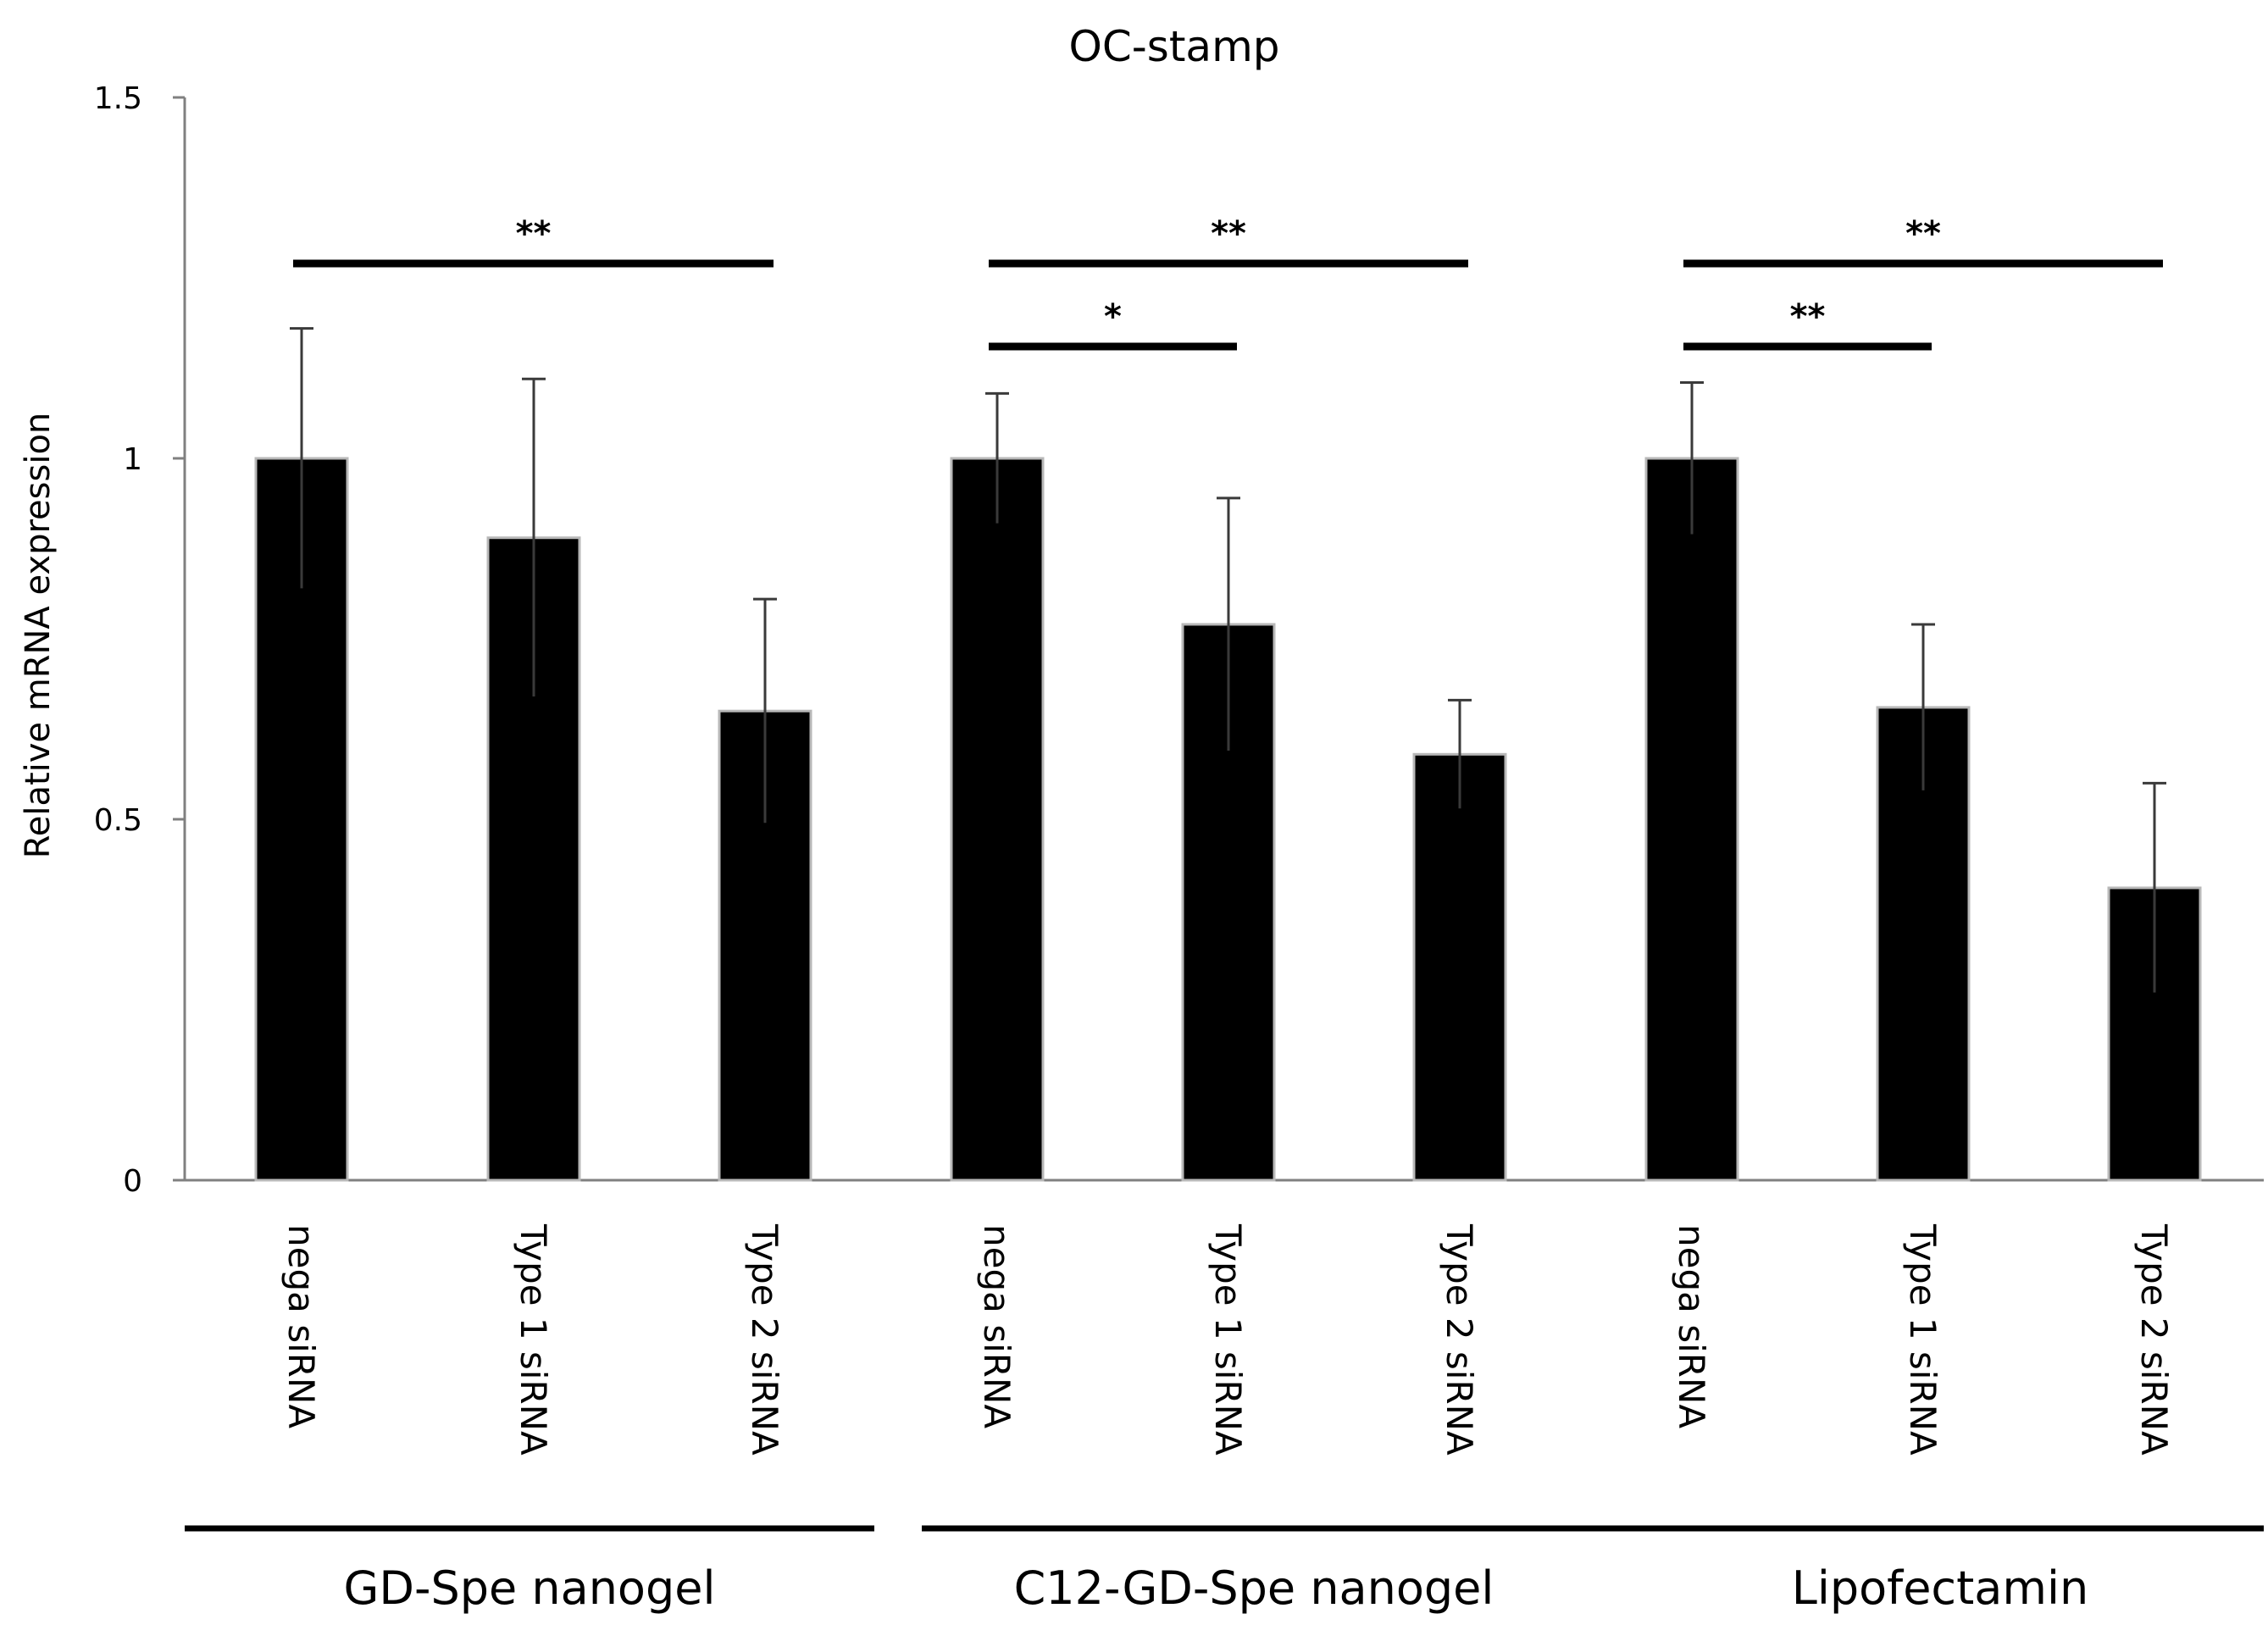 This screenshot has width=2268, height=1636. I want to click on group-label: C12-GD-Spe nanogel, so click(1254, 1588).